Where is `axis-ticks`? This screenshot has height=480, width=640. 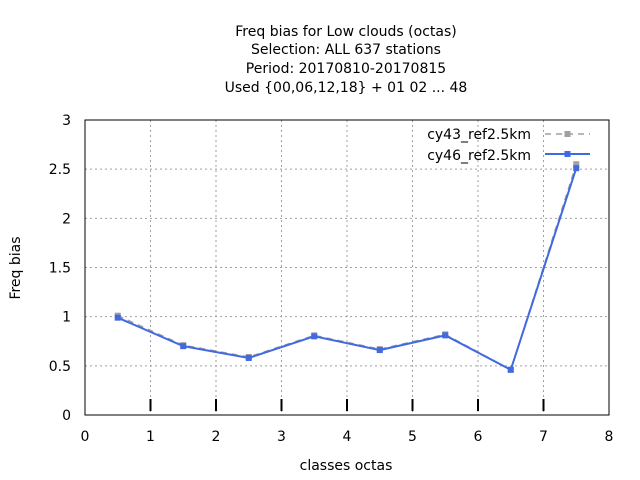
axis-ticks is located at coordinates (347, 405).